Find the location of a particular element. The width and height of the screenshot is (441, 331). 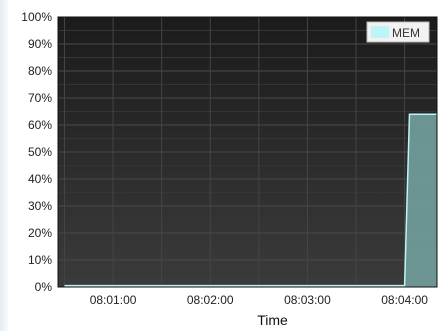

legend-swatch-mem is located at coordinates (380, 32).